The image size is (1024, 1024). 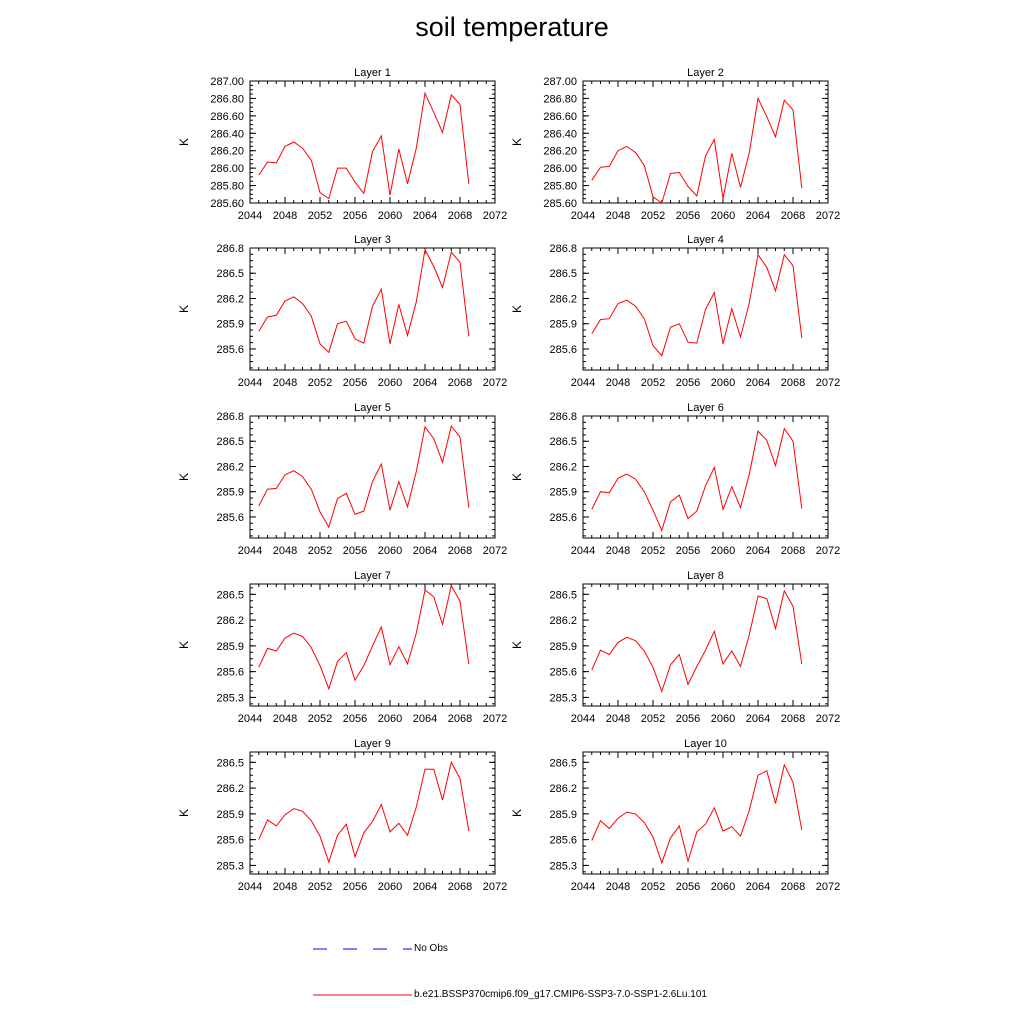 I want to click on panel-title: Layer 9, so click(x=372, y=744).